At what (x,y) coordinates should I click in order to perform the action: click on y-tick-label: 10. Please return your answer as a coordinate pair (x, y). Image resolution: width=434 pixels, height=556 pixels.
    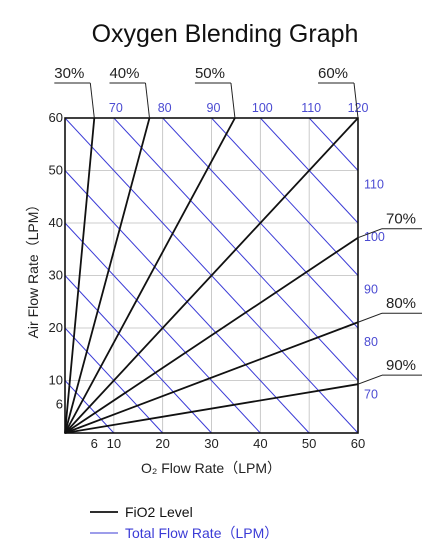
    Looking at the image, I should click on (56, 380).